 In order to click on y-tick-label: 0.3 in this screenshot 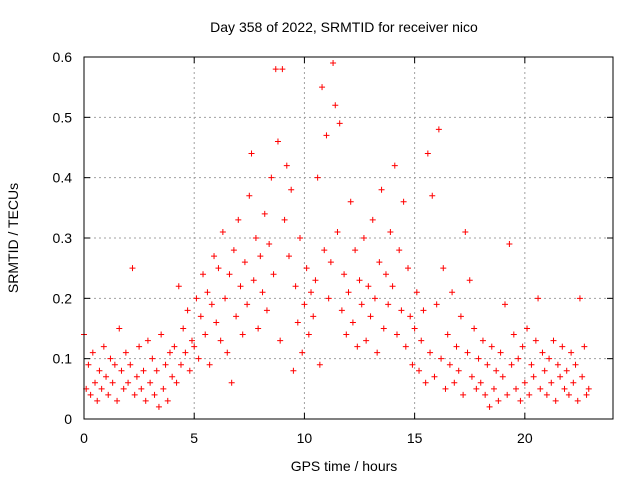, I will do `click(63, 238)`.